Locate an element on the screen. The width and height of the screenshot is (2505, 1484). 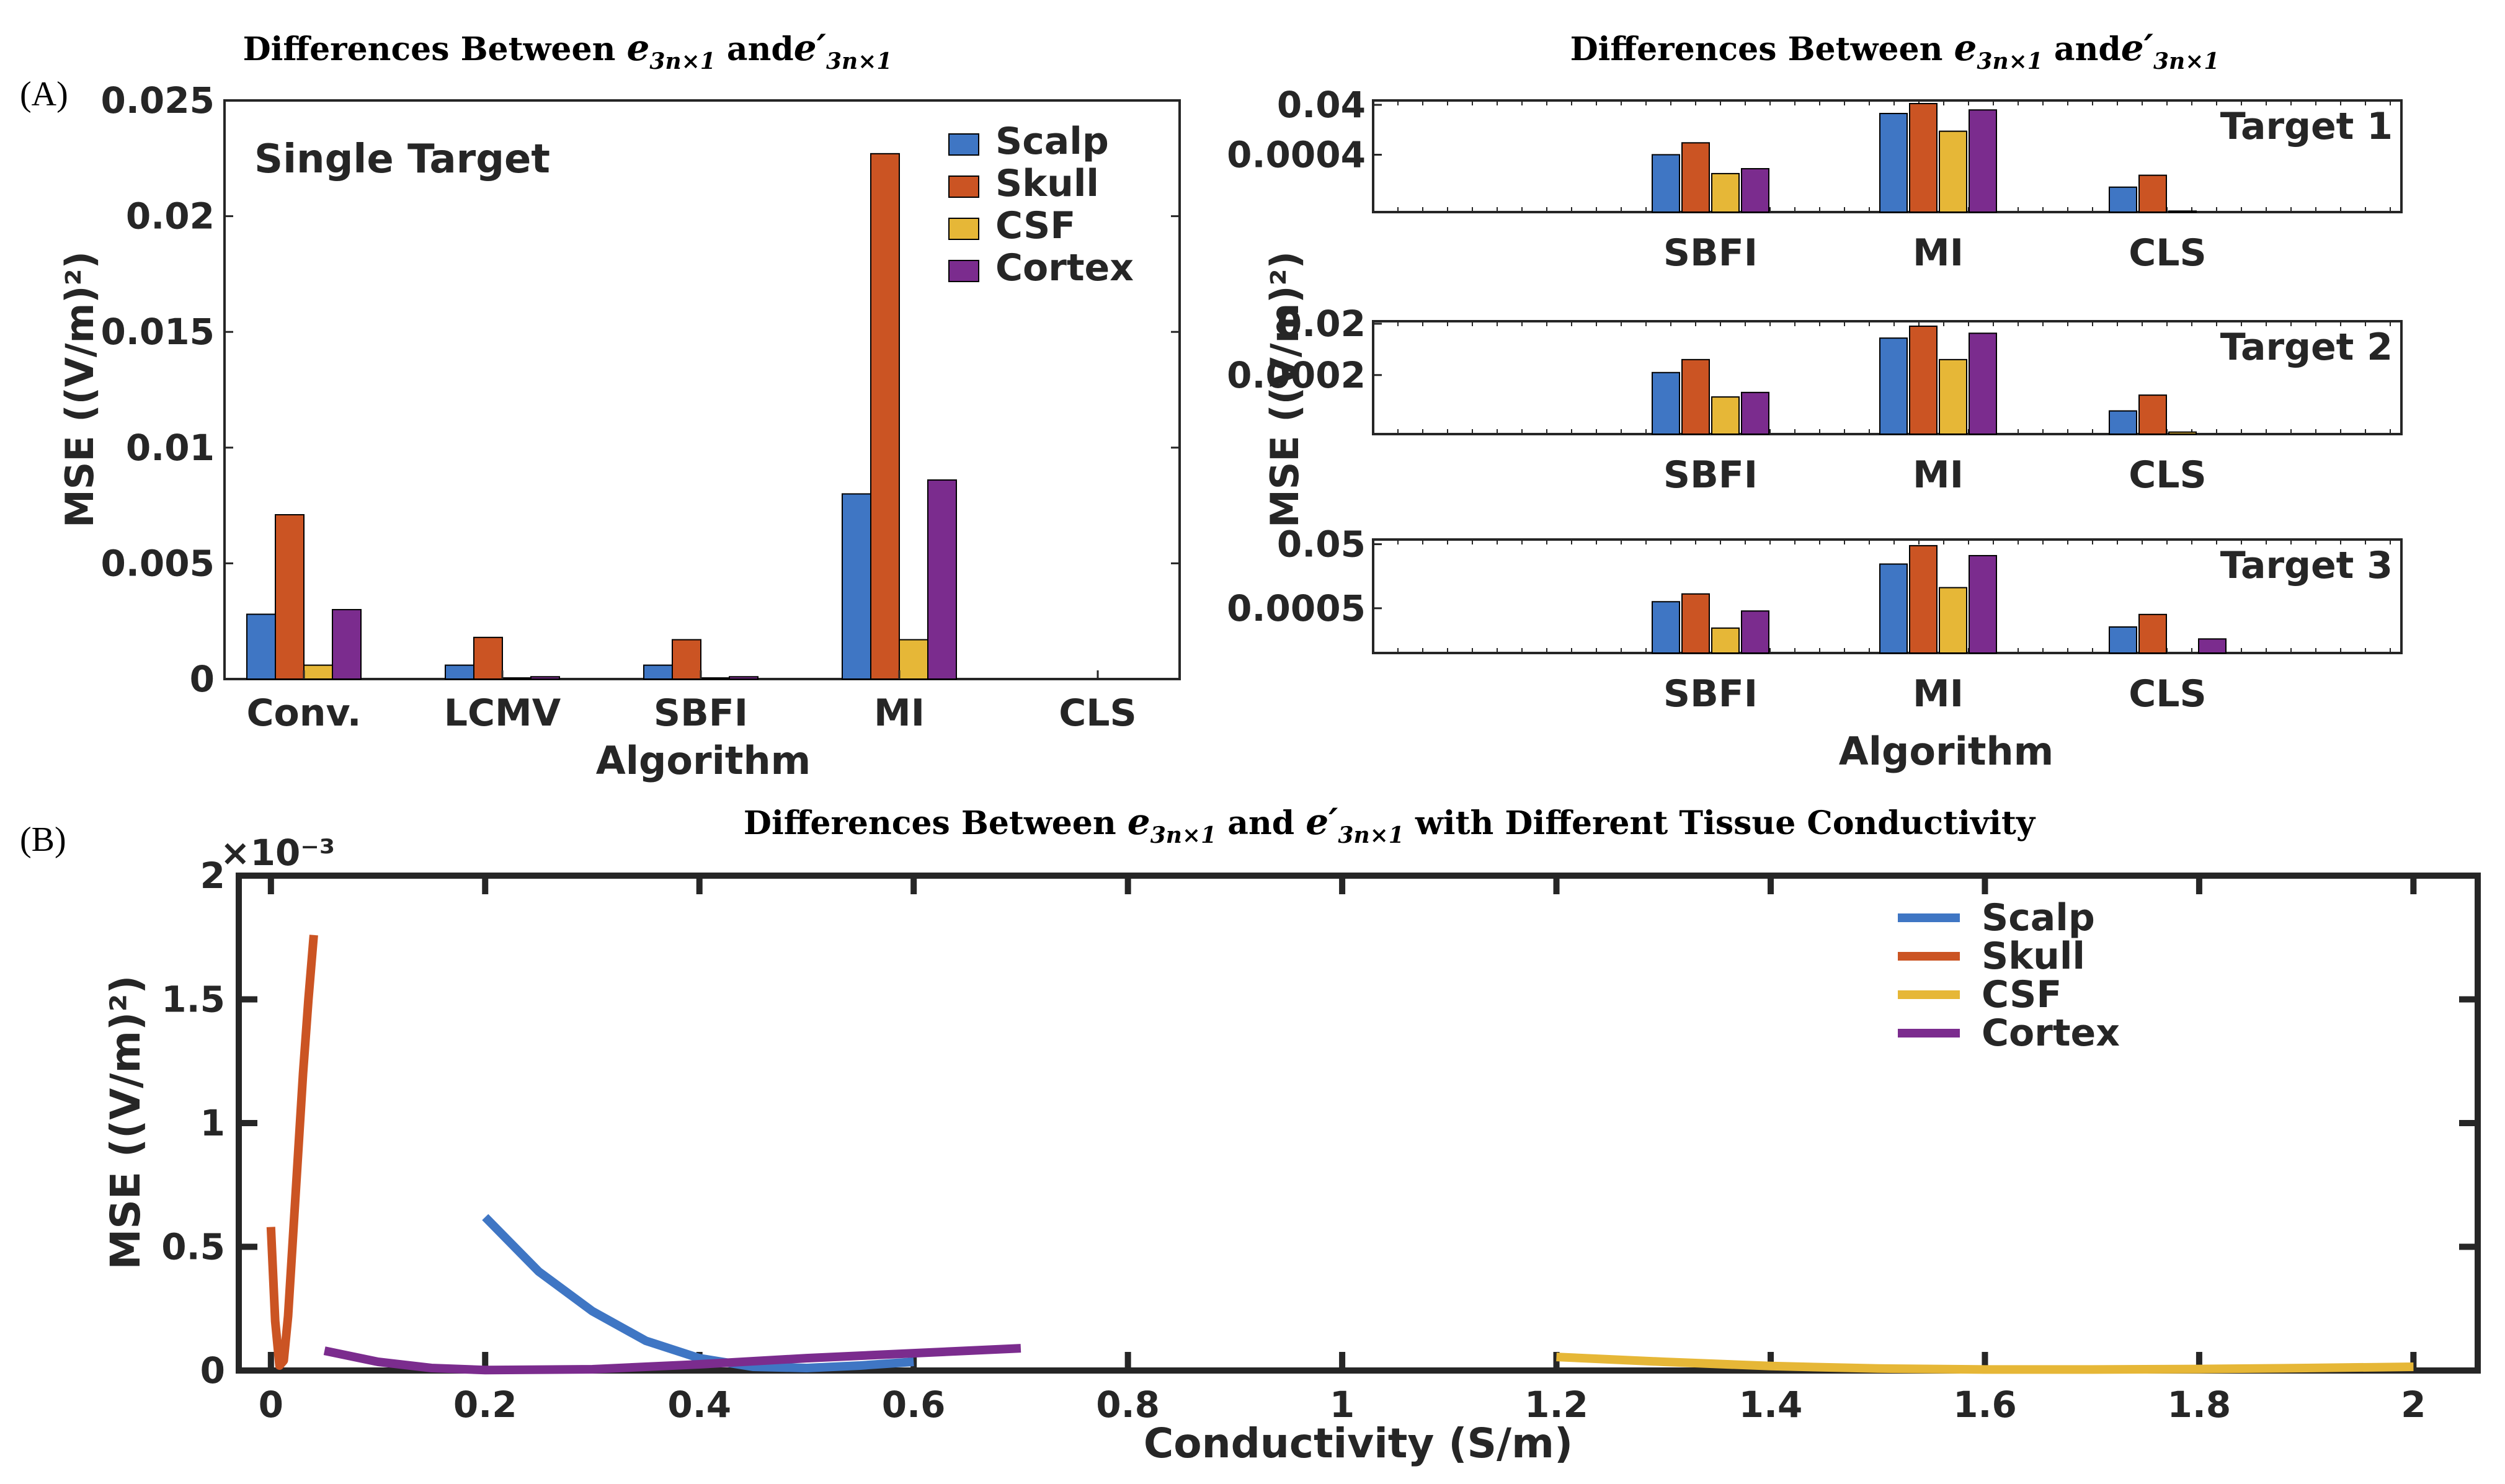
chart2-title-text: Differences Between is located at coordinates (1762, 49).